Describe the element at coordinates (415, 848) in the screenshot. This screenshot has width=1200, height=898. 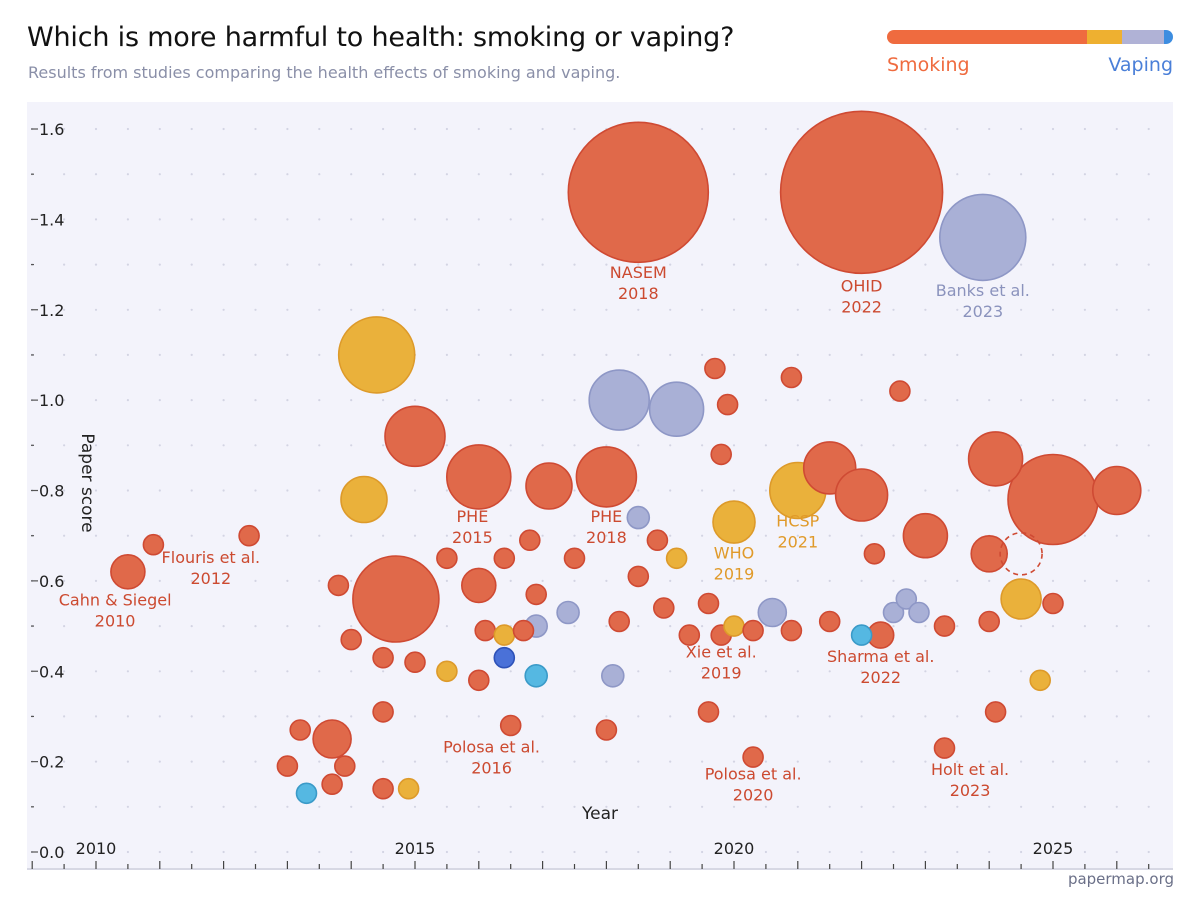
I see `x-tick-label: 2015` at that location.